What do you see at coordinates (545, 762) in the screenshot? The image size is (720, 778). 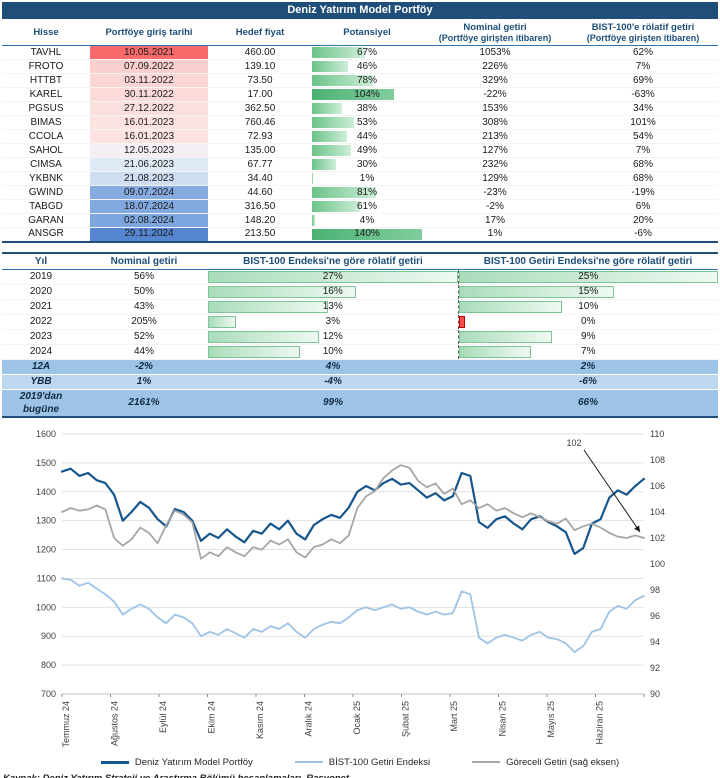 I see `legend-item: Göreceli Getiri (sağ eksen)` at bounding box center [545, 762].